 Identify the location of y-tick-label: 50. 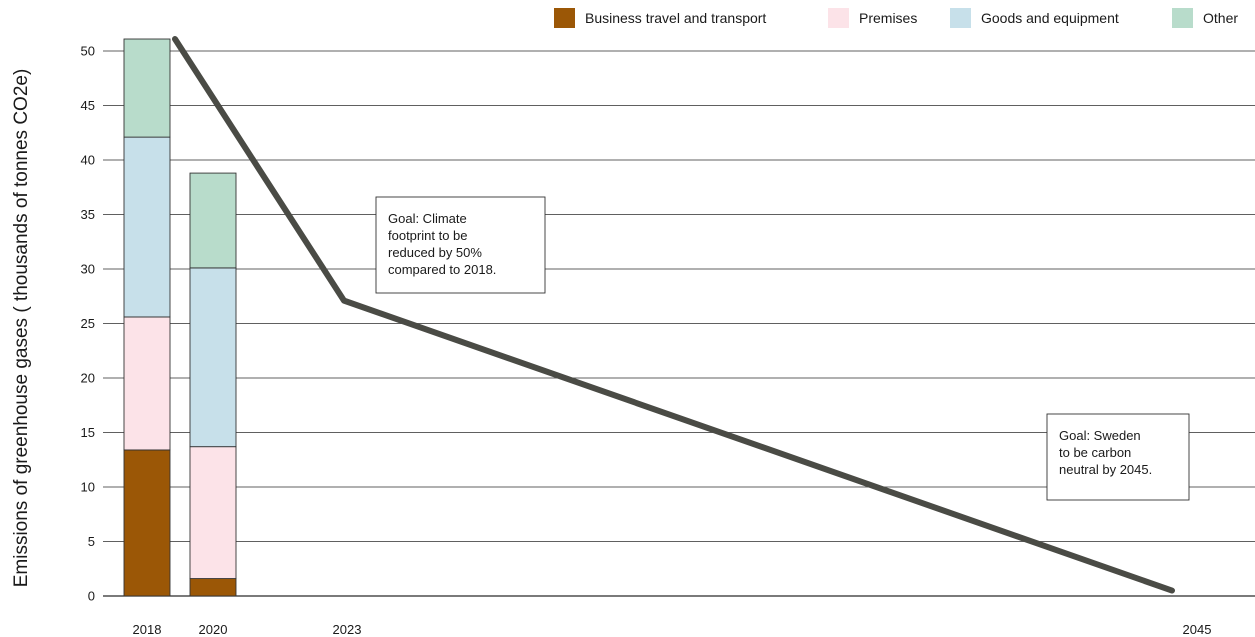
(88, 51).